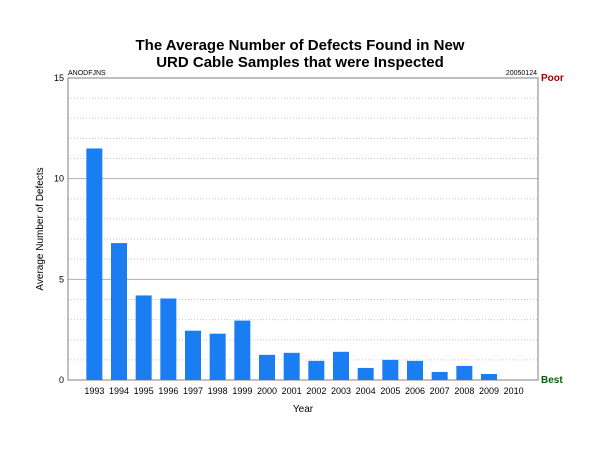 The width and height of the screenshot is (599, 461). What do you see at coordinates (300, 62) in the screenshot?
I see `chart-title-line2: URD Cable Samples that were Inspected` at bounding box center [300, 62].